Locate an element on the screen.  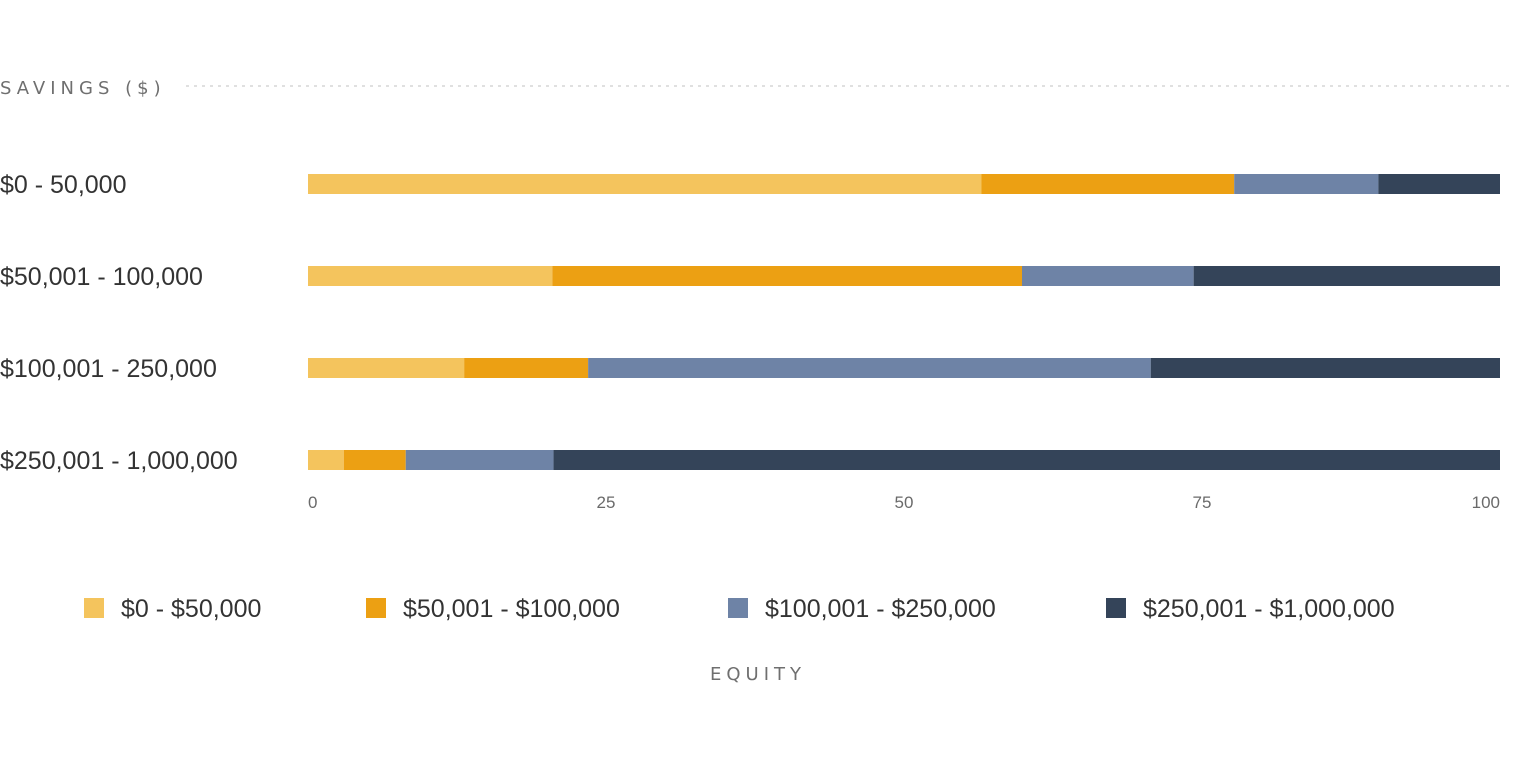
legend-label: $0 - $50,000 is located at coordinates (191, 609).